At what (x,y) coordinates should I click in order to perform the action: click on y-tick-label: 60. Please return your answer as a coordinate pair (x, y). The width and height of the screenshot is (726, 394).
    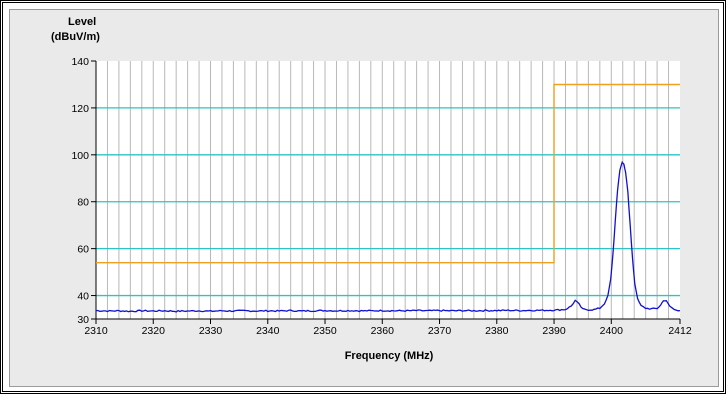
    Looking at the image, I should click on (83, 250).